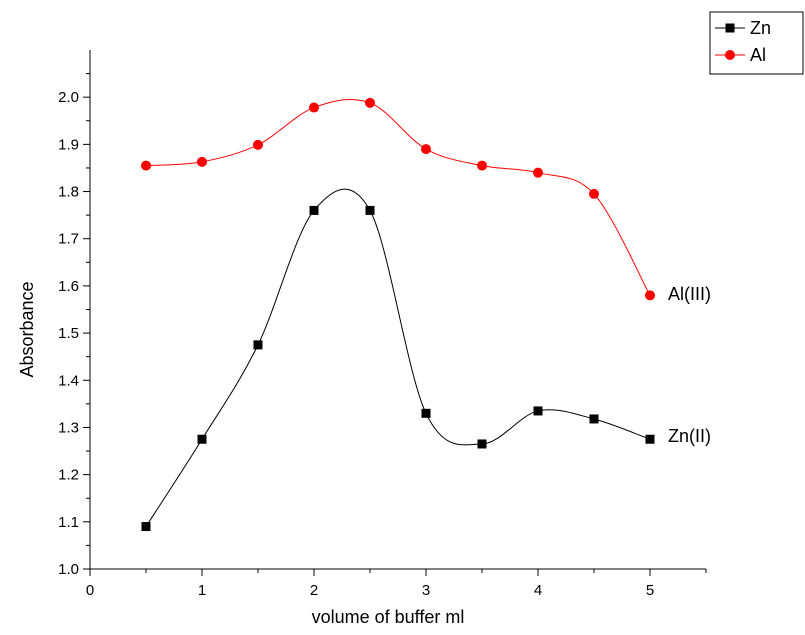 The height and width of the screenshot is (635, 805). Describe the element at coordinates (650, 590) in the screenshot. I see `x-tick-label: 5` at that location.